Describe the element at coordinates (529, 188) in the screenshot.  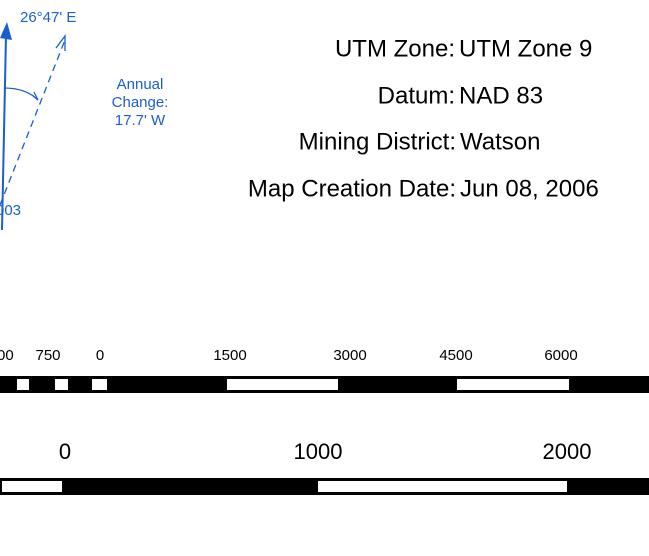
I see `info-value: Jun 08, 2006` at that location.